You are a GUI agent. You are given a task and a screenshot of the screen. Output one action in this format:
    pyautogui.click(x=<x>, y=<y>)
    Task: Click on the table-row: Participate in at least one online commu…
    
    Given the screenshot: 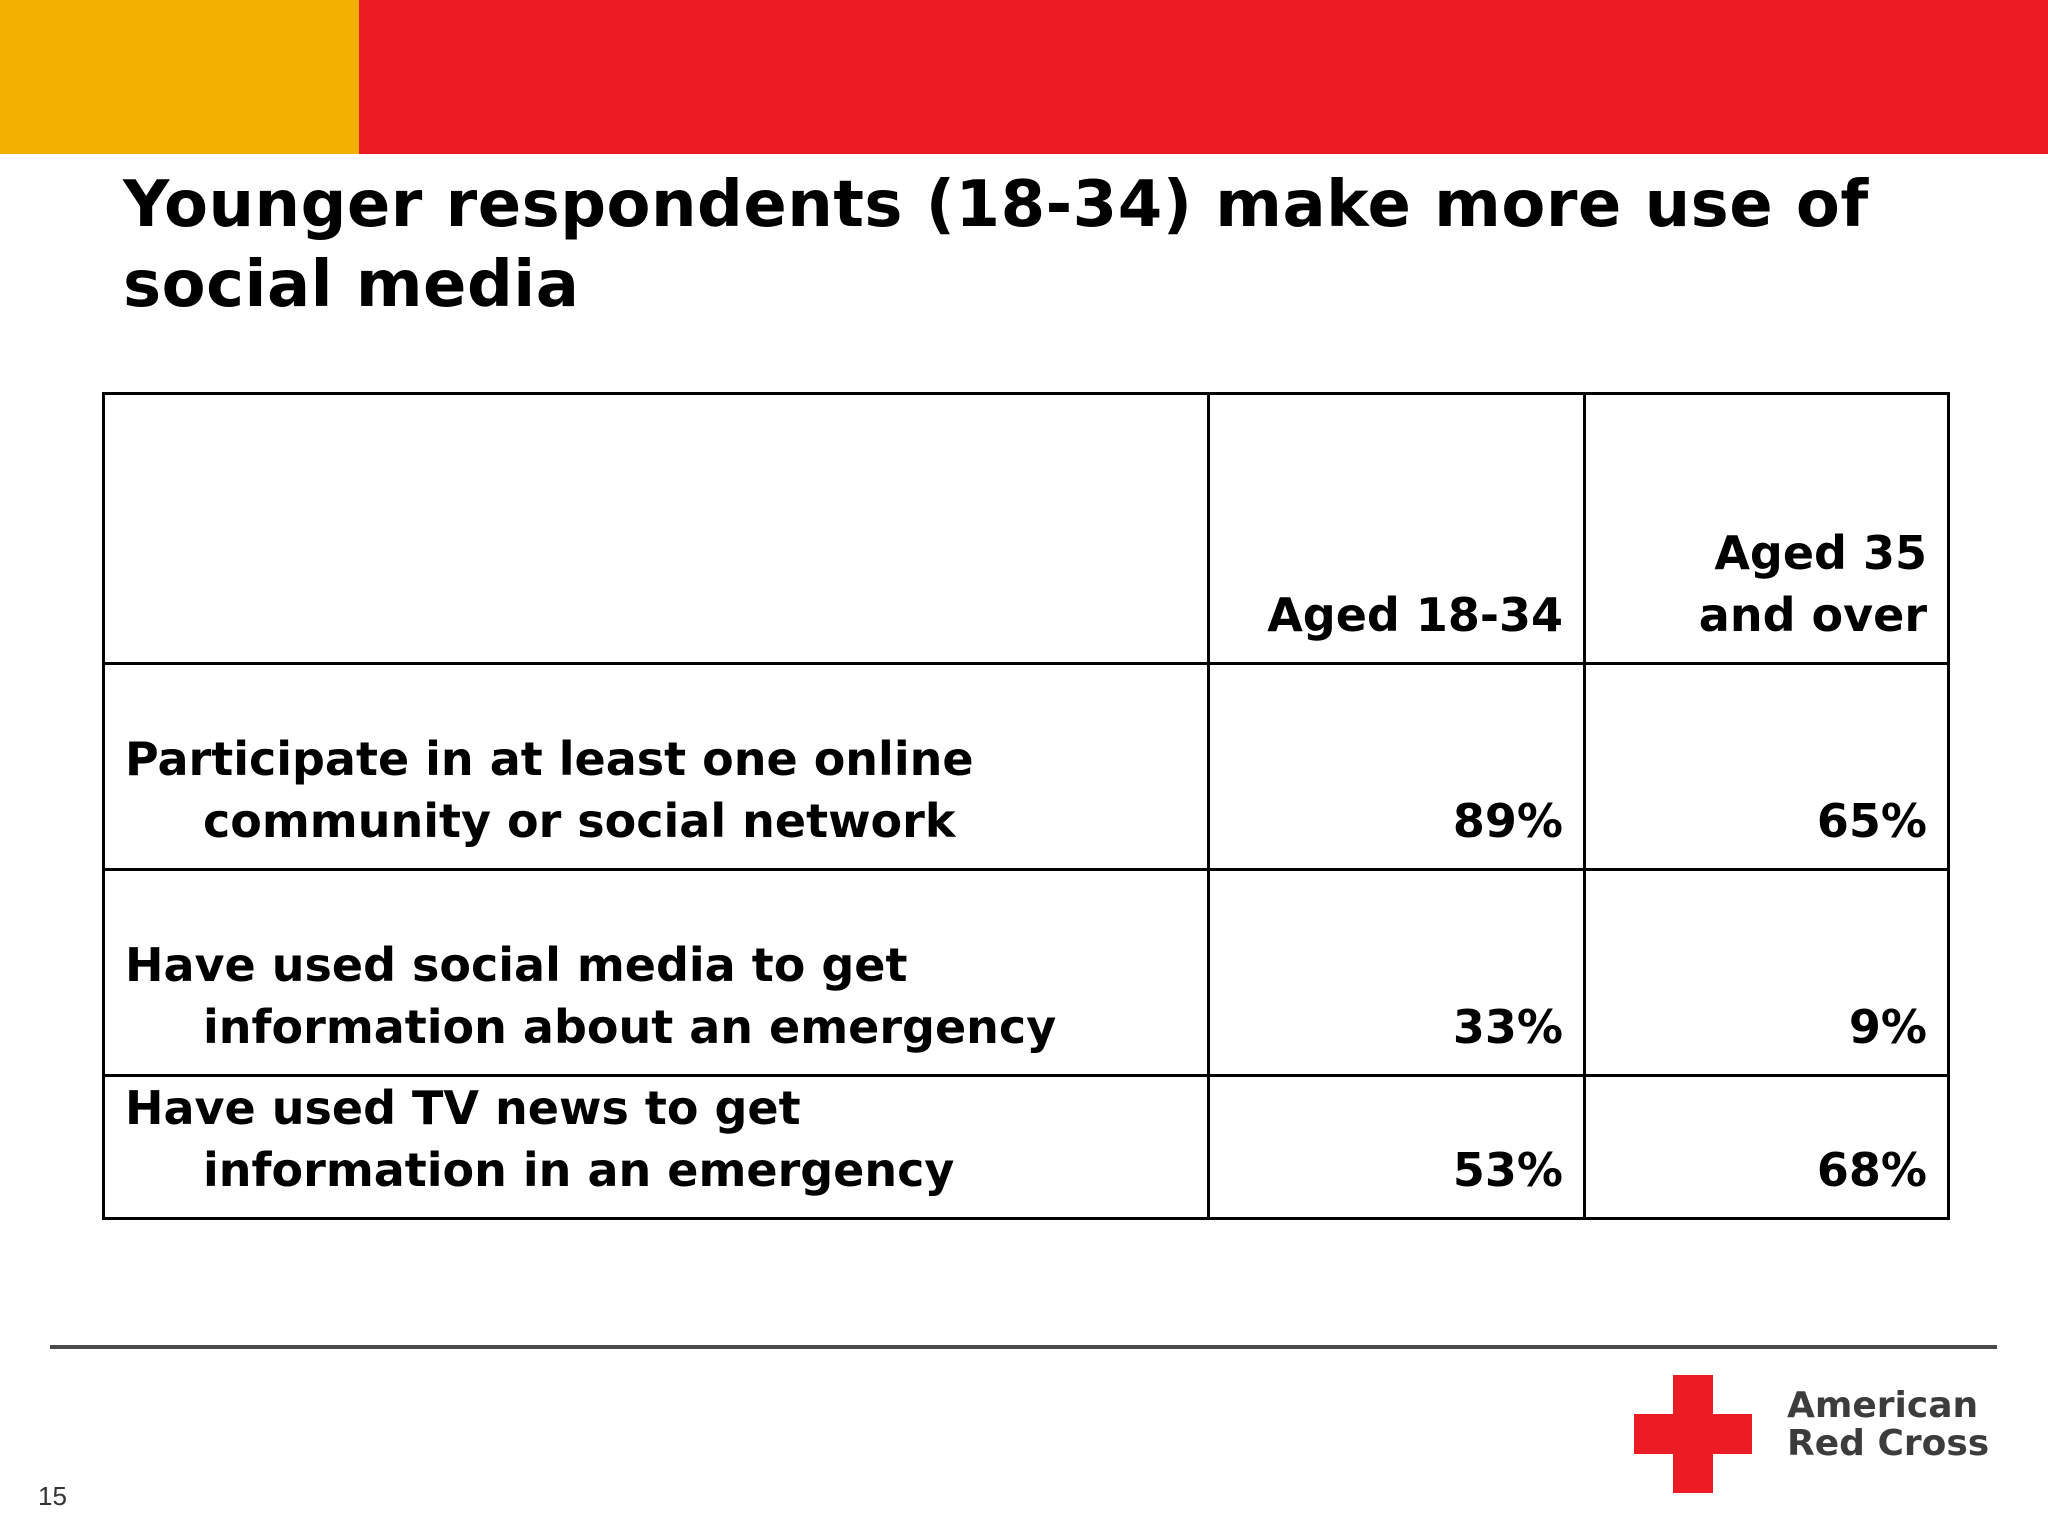 What is the action you would take?
    pyautogui.click(x=1026, y=766)
    